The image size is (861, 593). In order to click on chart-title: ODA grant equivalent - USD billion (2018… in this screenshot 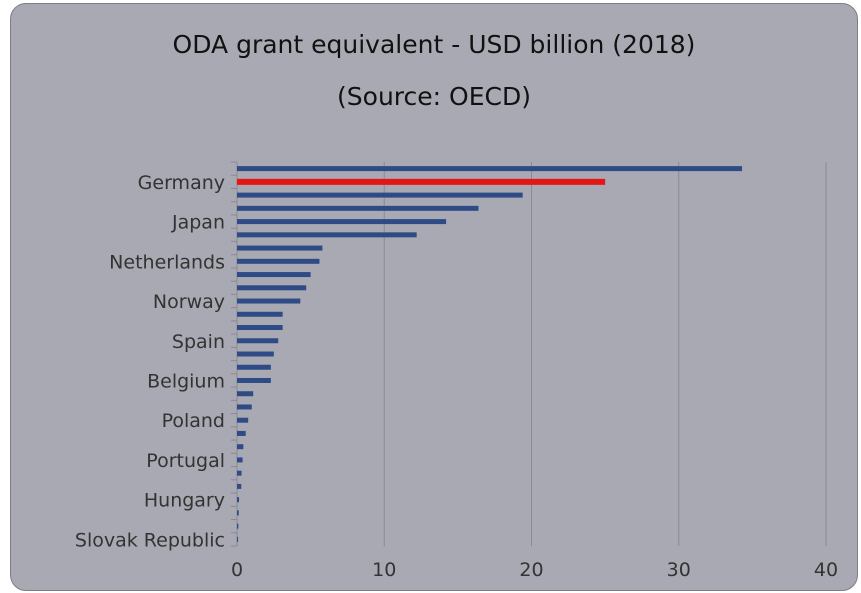, I will do `click(434, 44)`.